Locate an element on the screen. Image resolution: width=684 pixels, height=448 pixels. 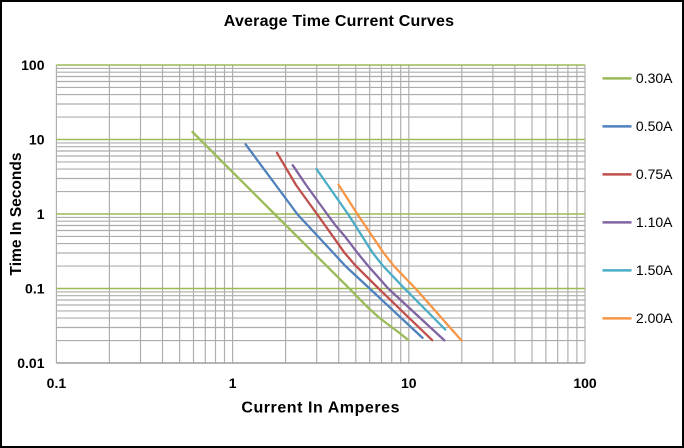
svg-text: Current In Amperes is located at coordinates (320, 408).